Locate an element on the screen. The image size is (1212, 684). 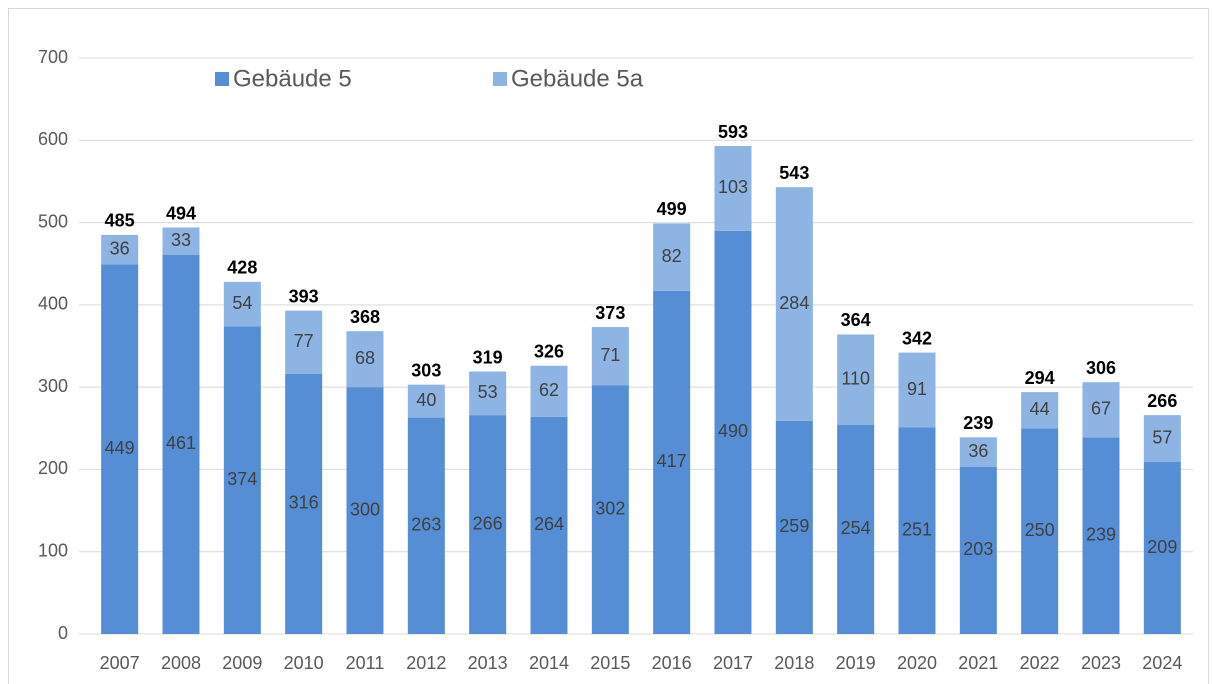
data-label: 44 is located at coordinates (1040, 409).